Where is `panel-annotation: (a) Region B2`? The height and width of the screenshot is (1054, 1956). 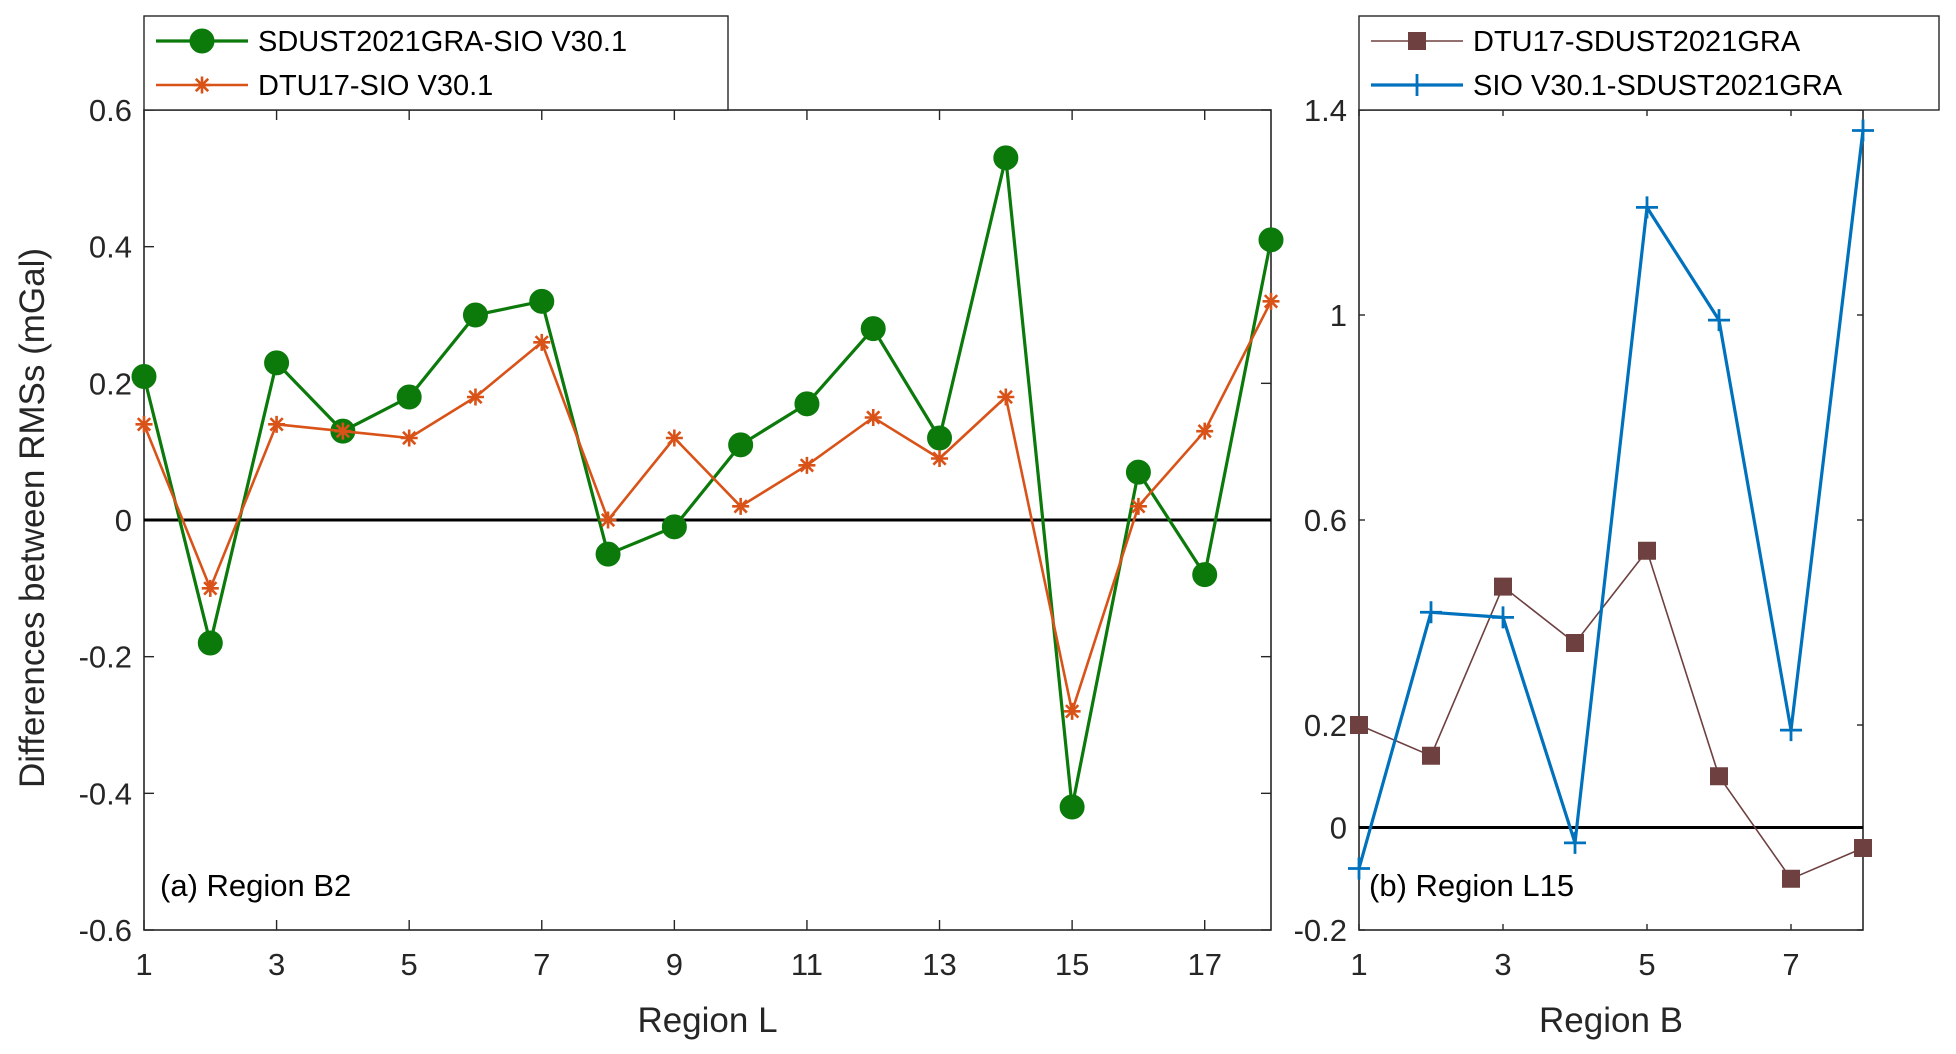
panel-annotation: (a) Region B2 is located at coordinates (255, 885).